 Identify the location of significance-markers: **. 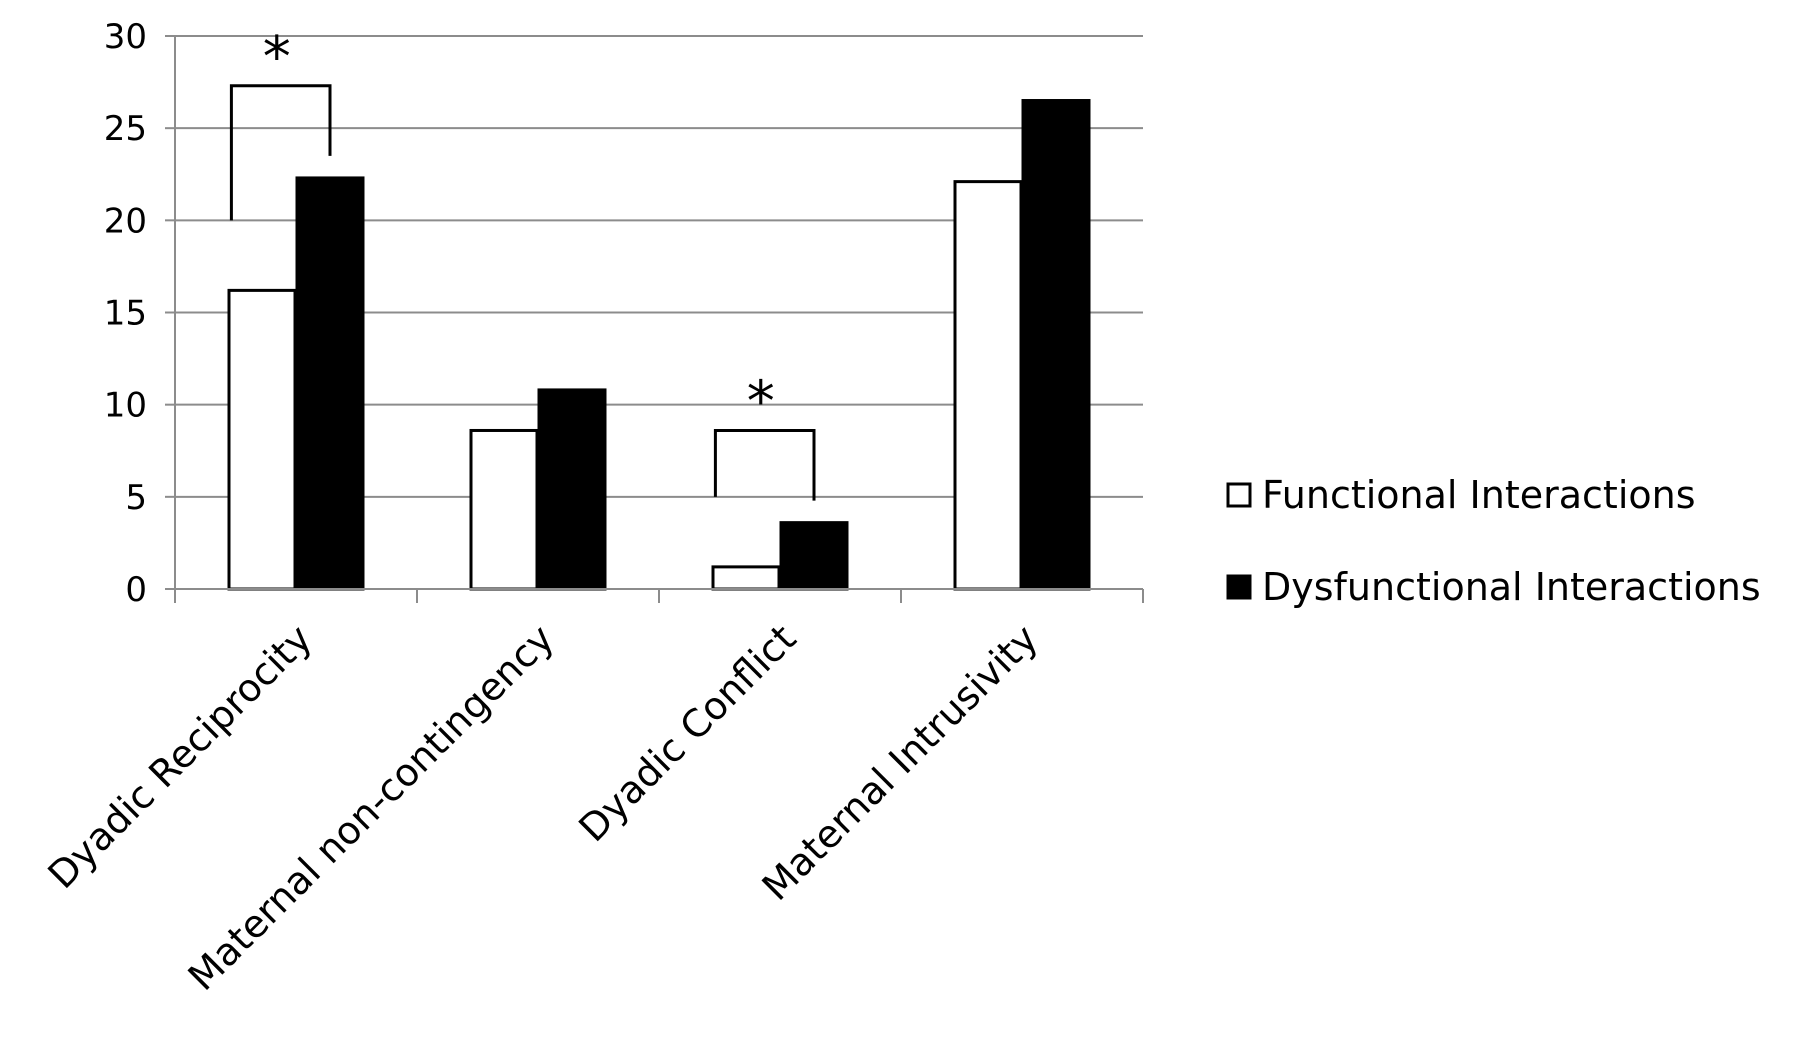
(522, 263).